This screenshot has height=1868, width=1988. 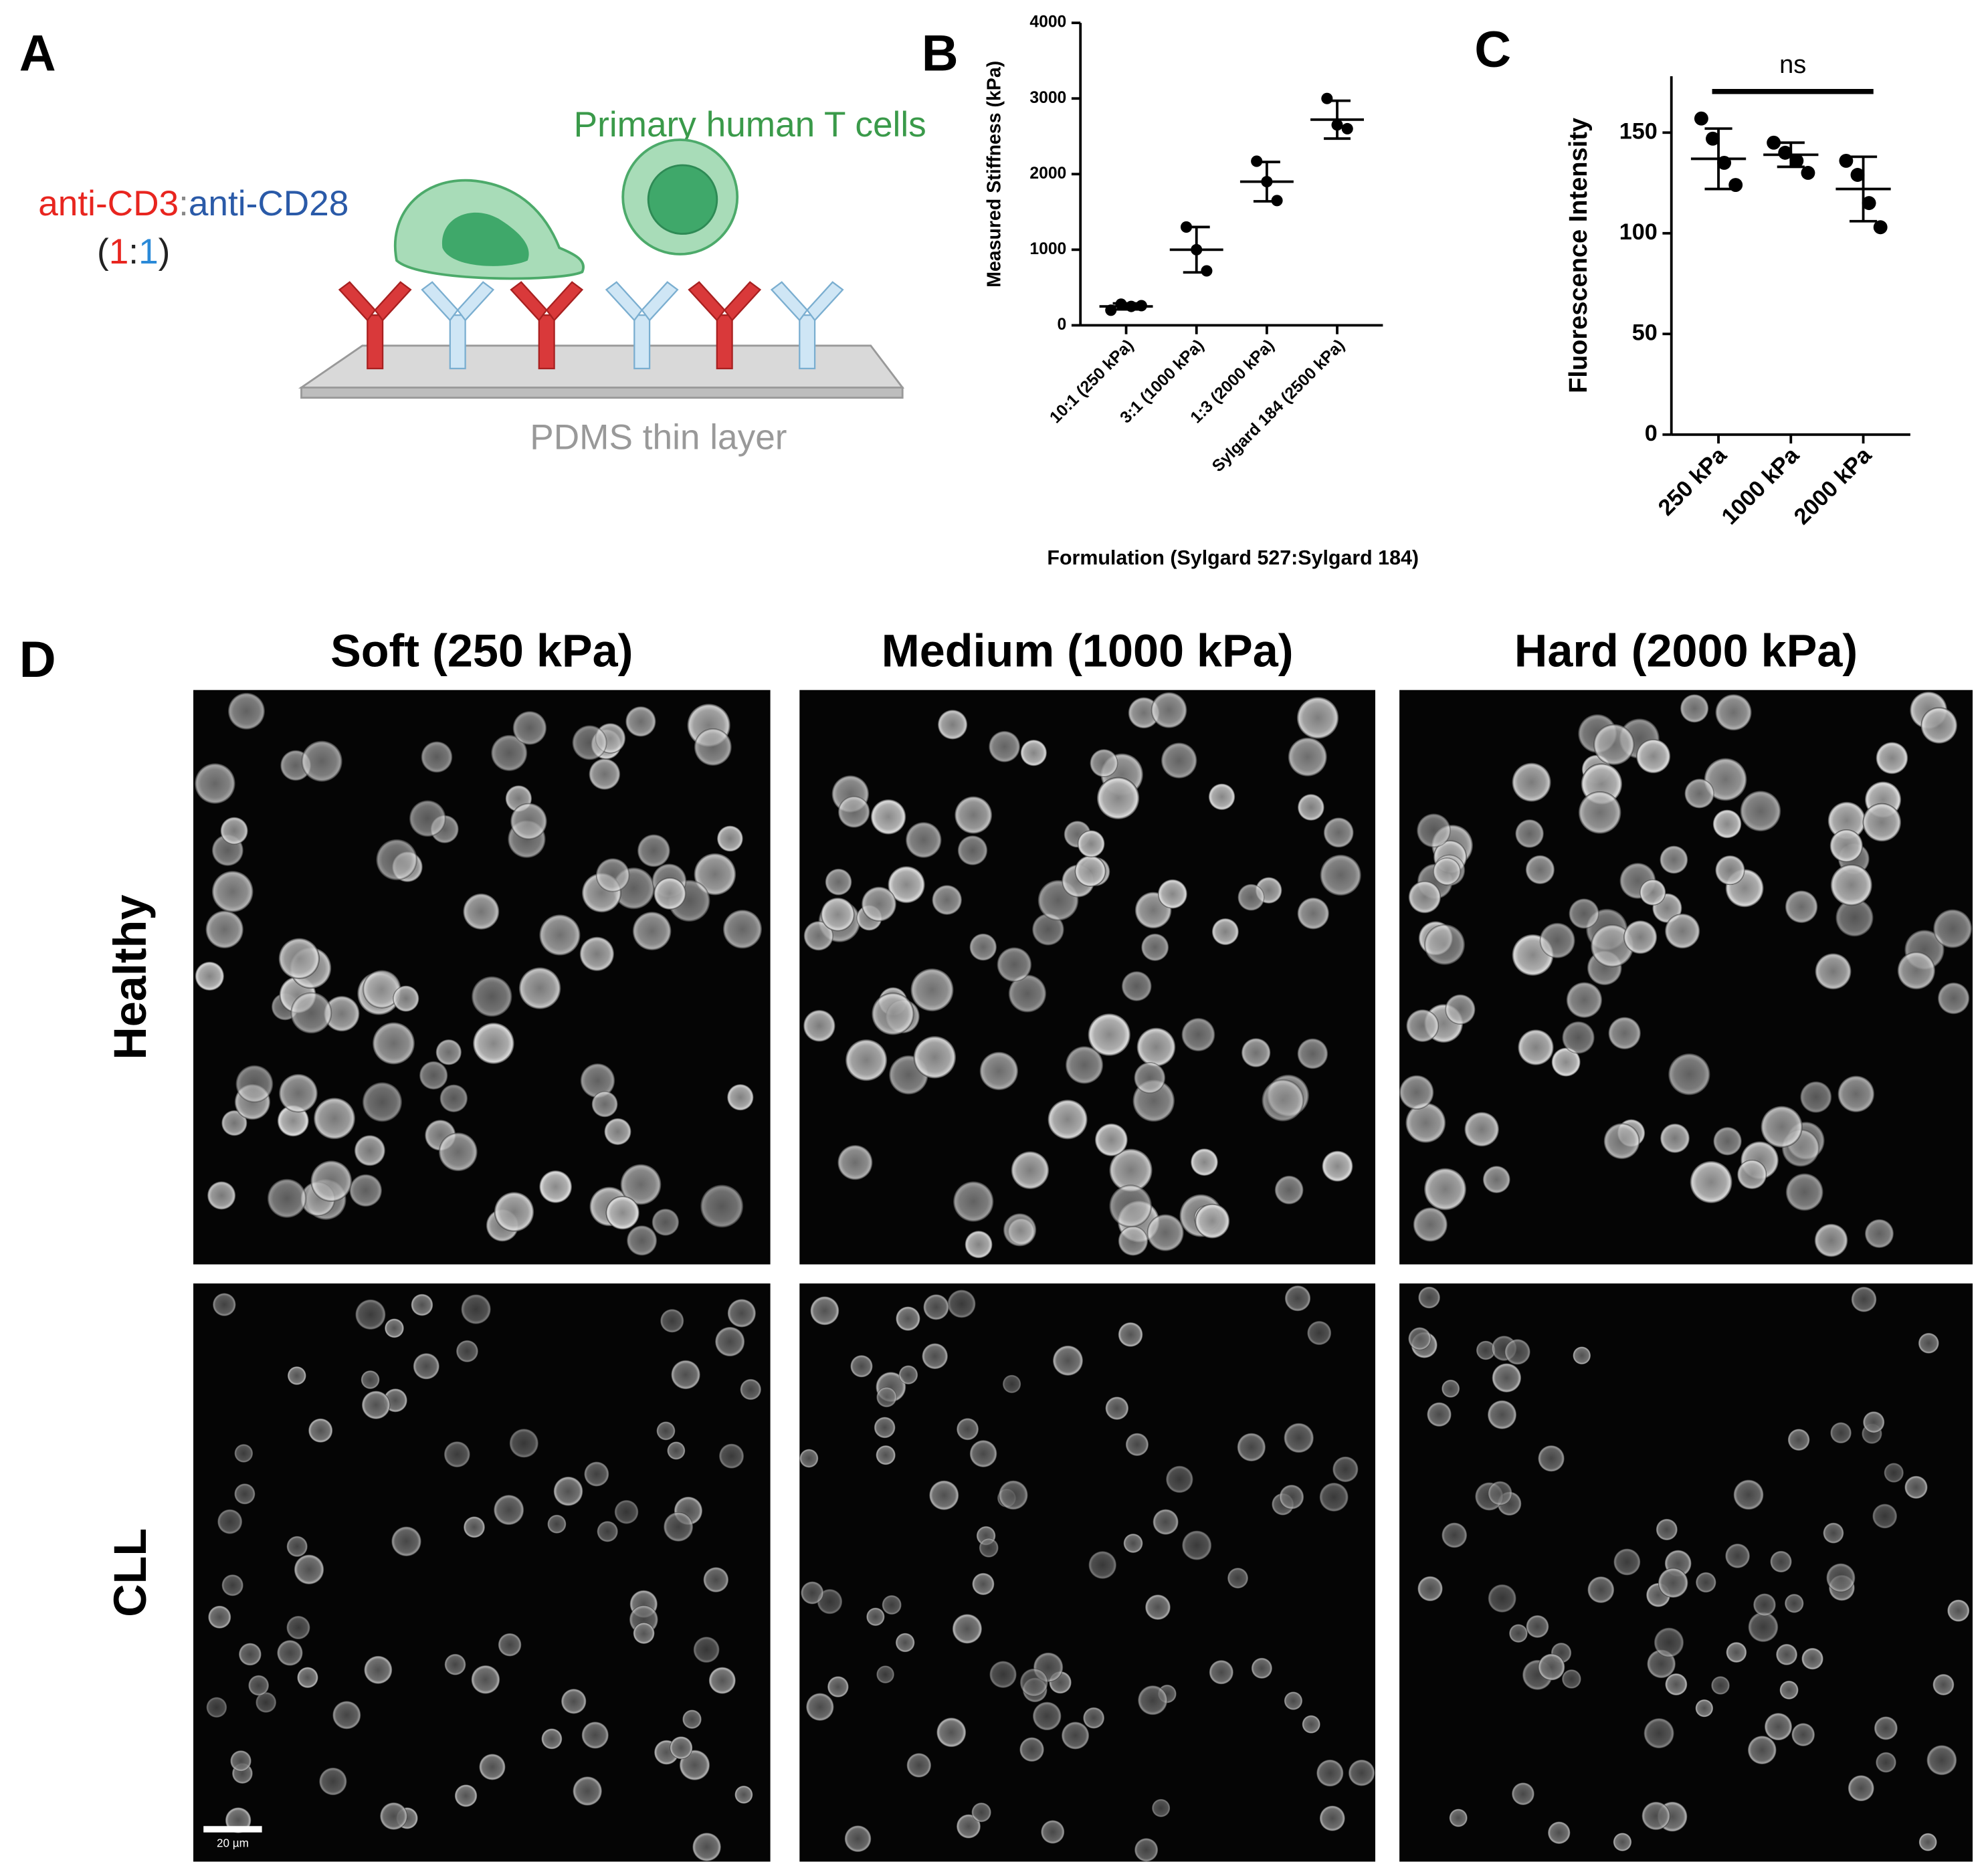 I want to click on x-tick-label: 2000 kPa, so click(x=1833, y=486).